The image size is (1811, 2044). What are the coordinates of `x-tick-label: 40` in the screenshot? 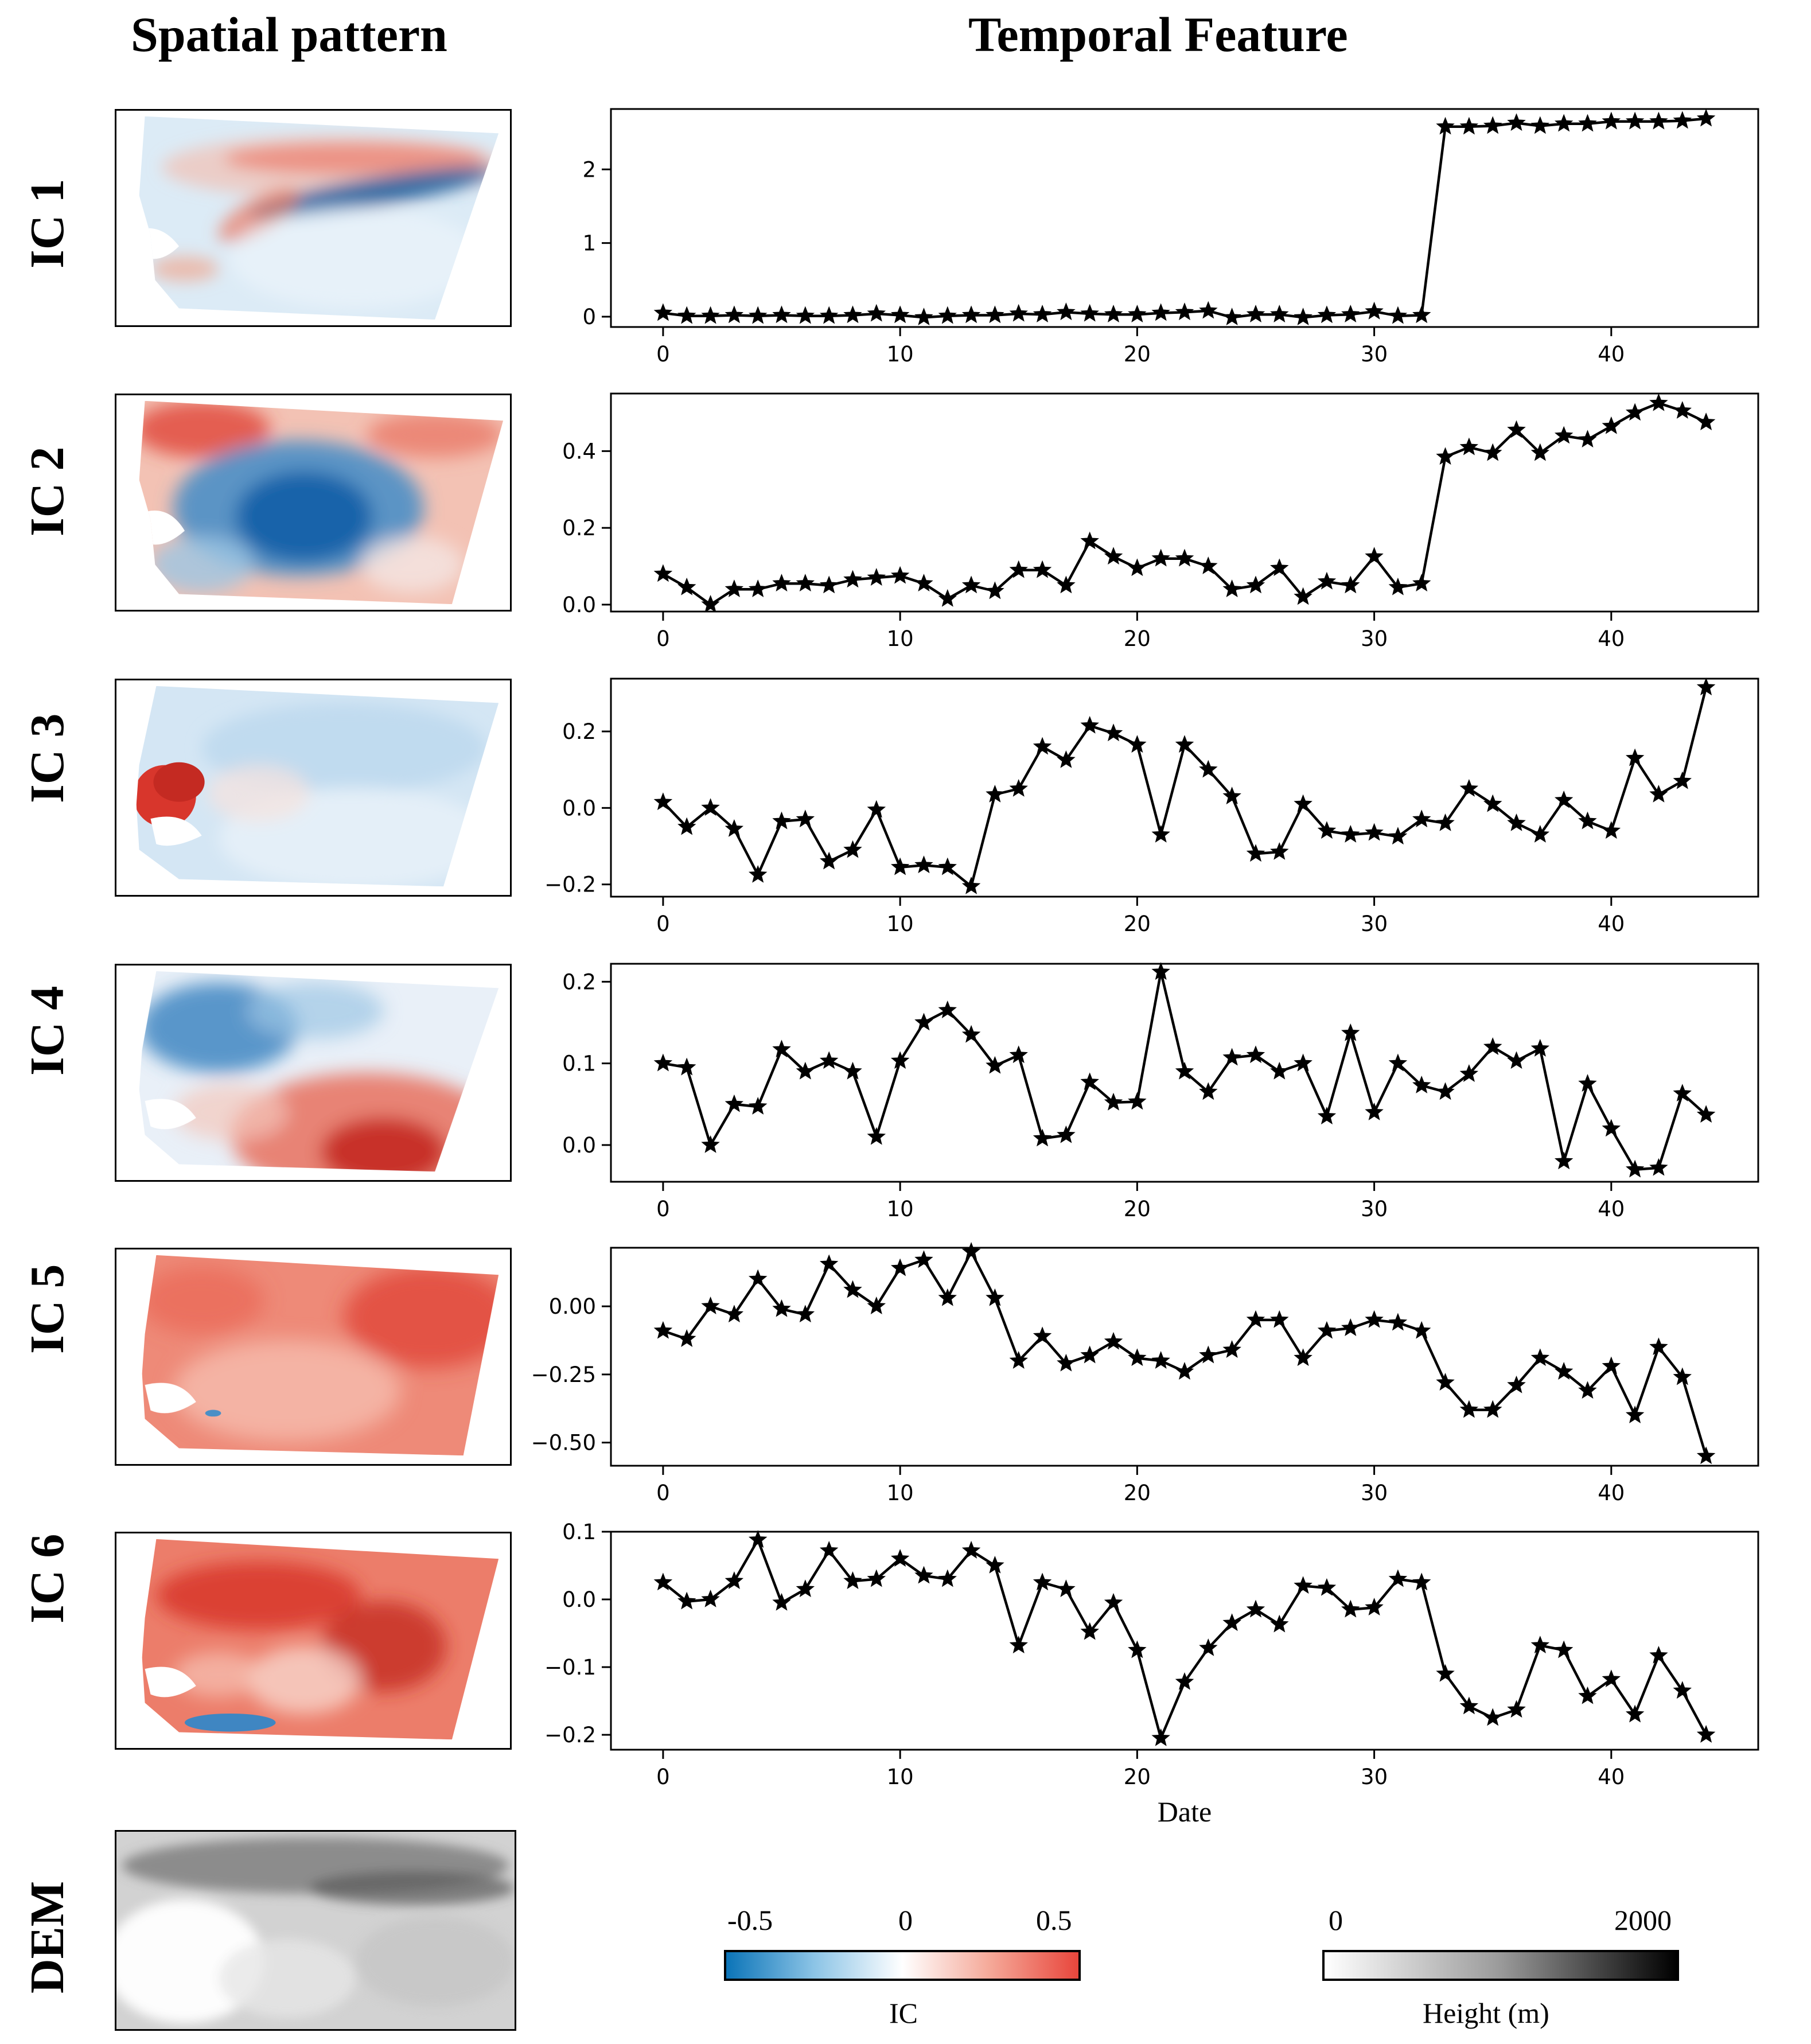 It's located at (1611, 924).